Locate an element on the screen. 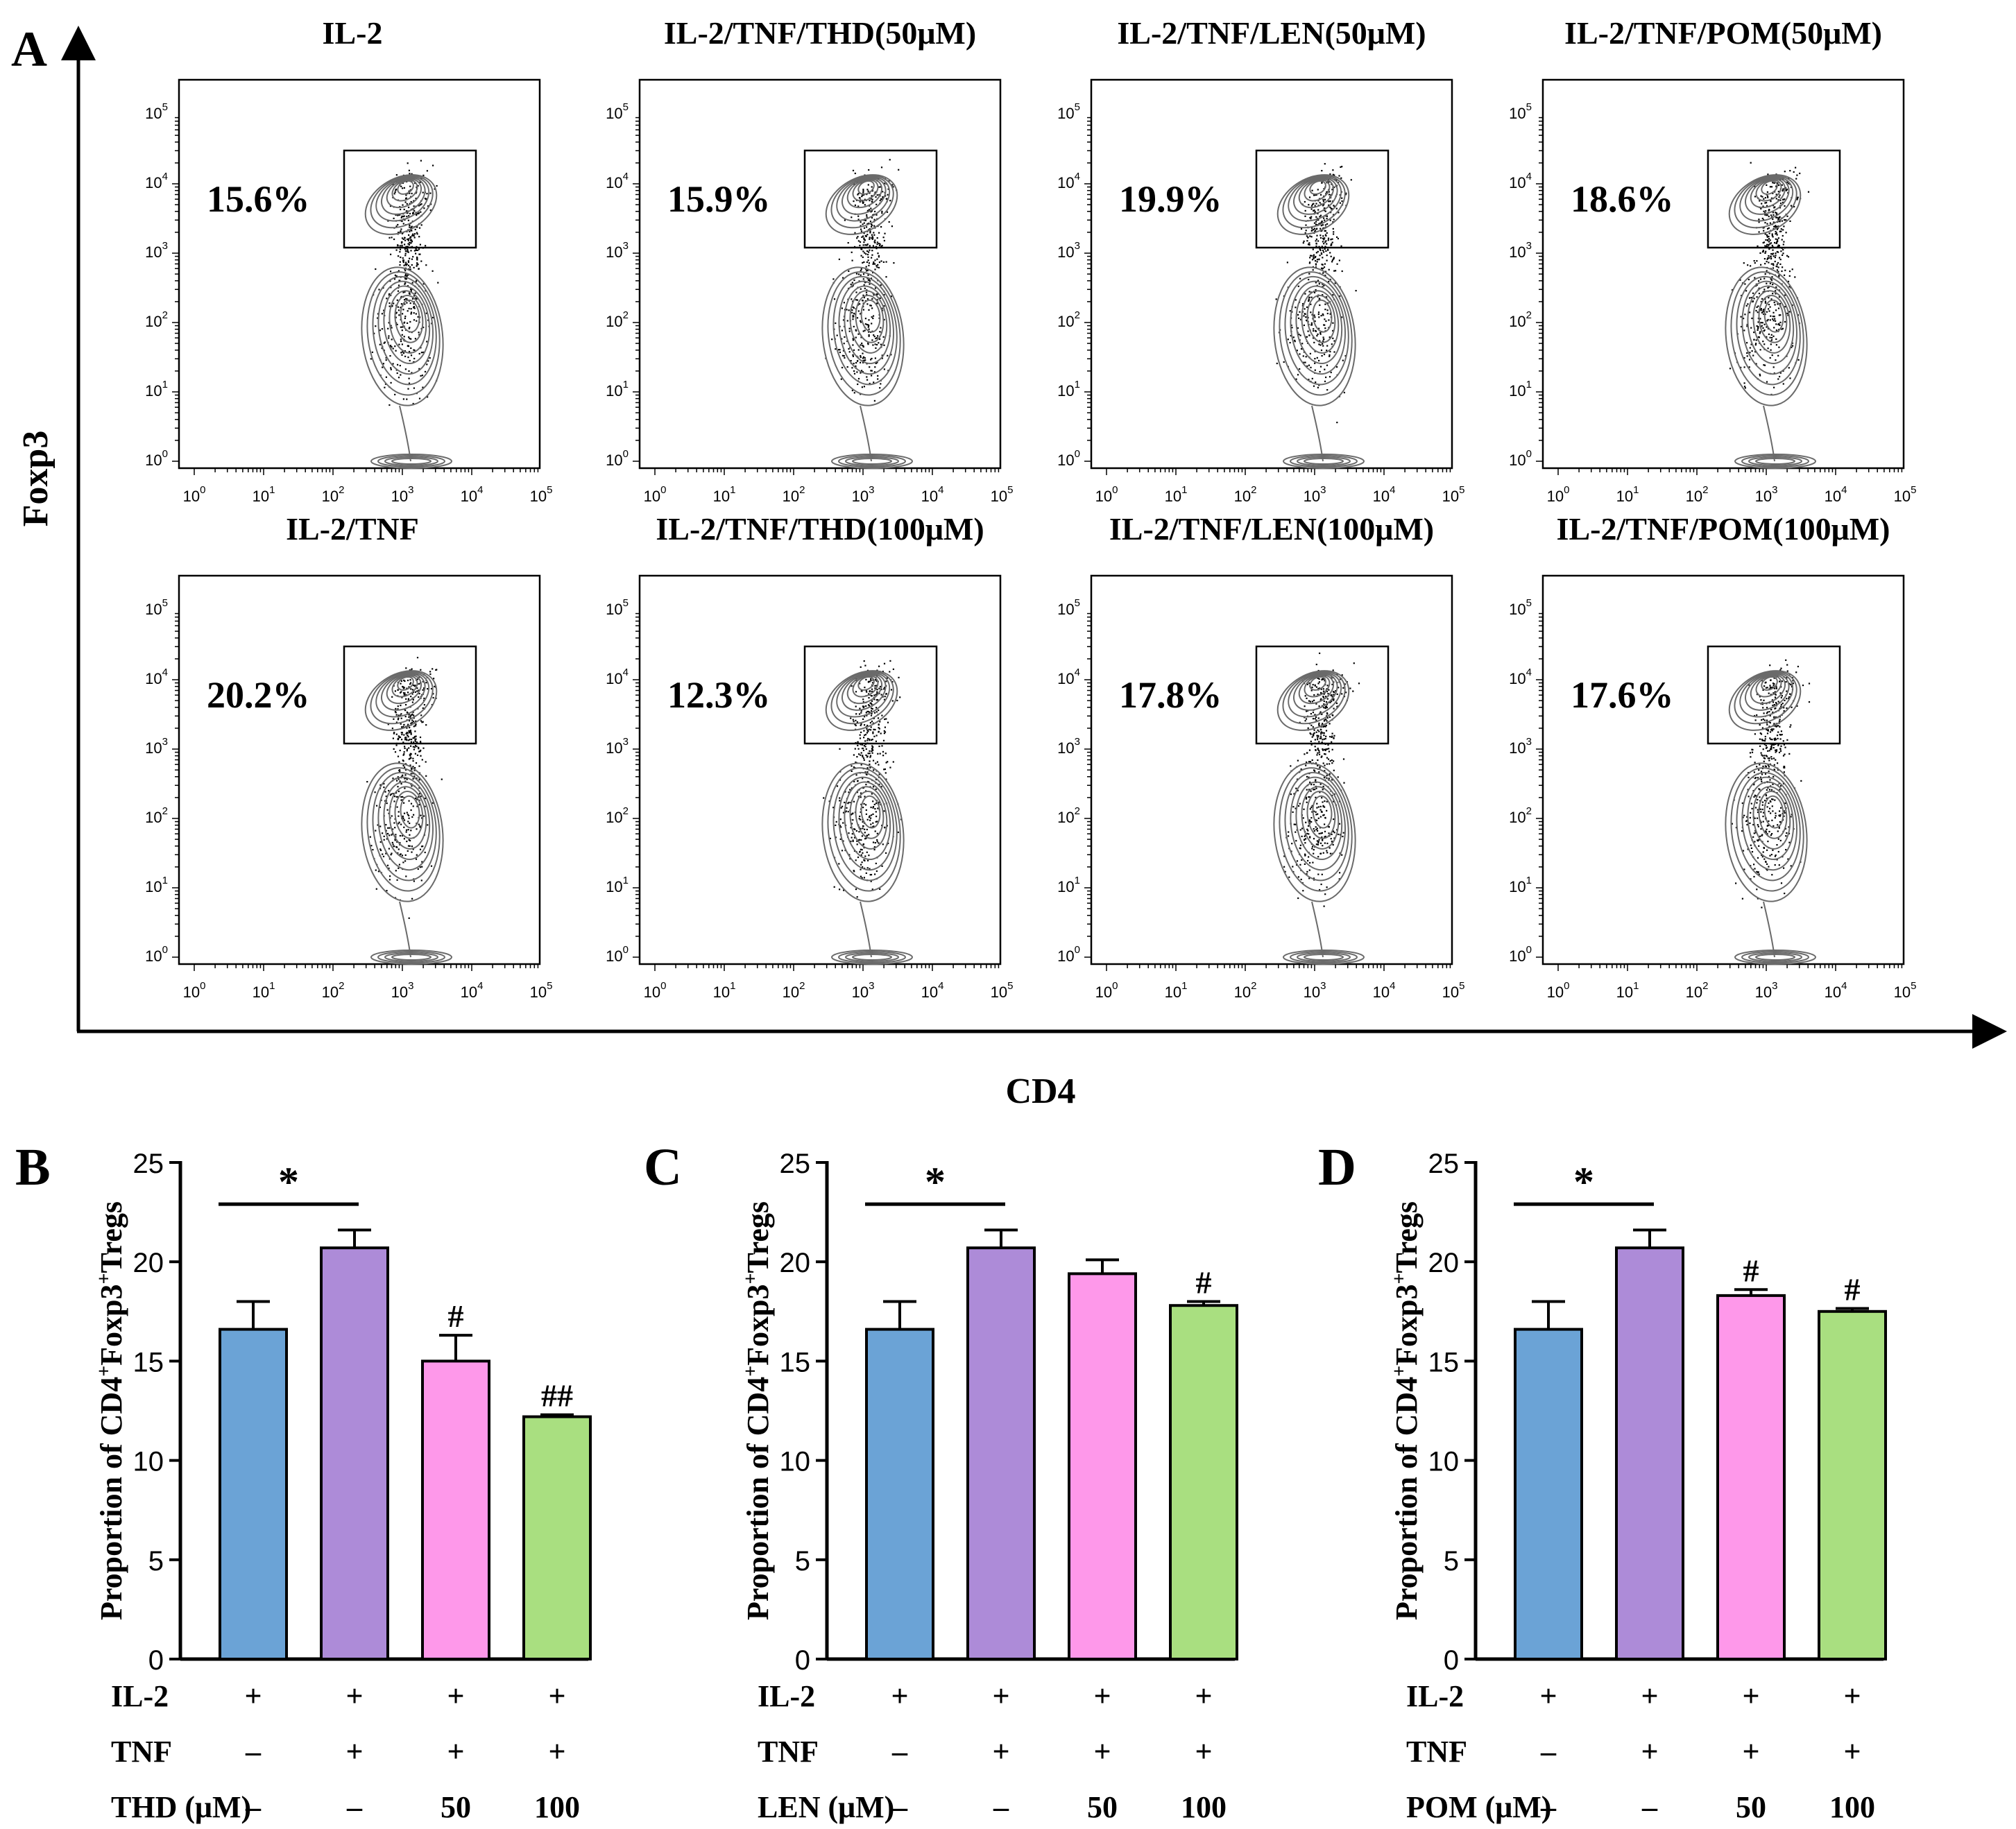  panel-letter-a: A is located at coordinates (29, 49).